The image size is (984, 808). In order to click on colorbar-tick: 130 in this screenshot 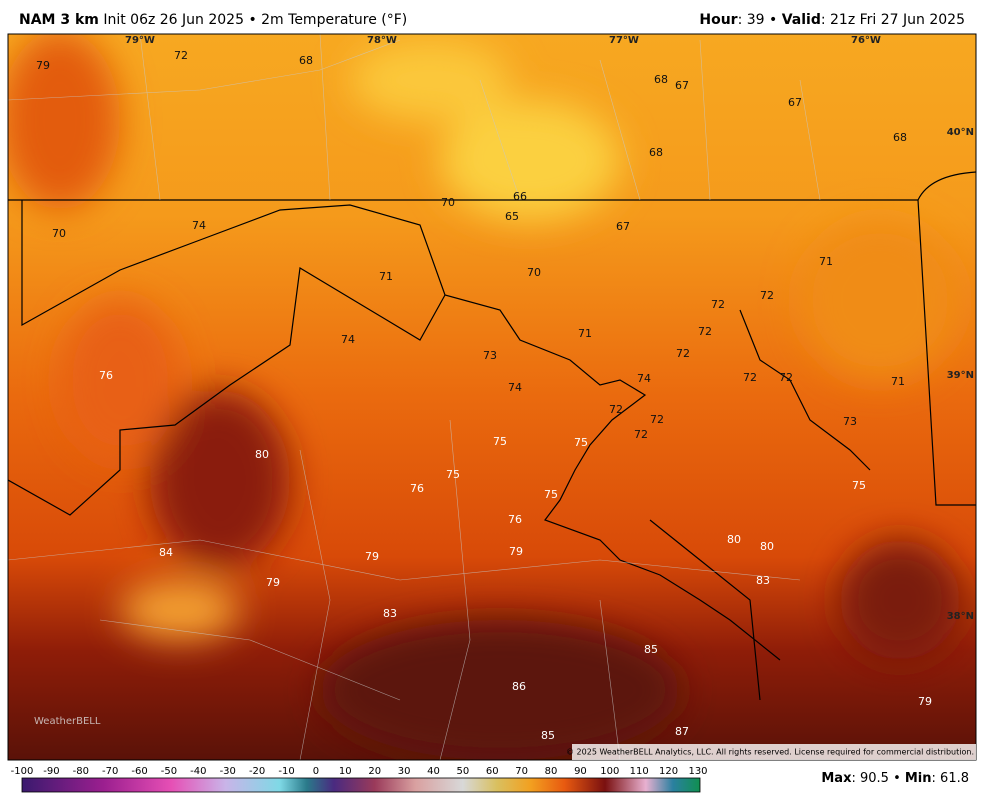, I will do `click(697, 771)`.